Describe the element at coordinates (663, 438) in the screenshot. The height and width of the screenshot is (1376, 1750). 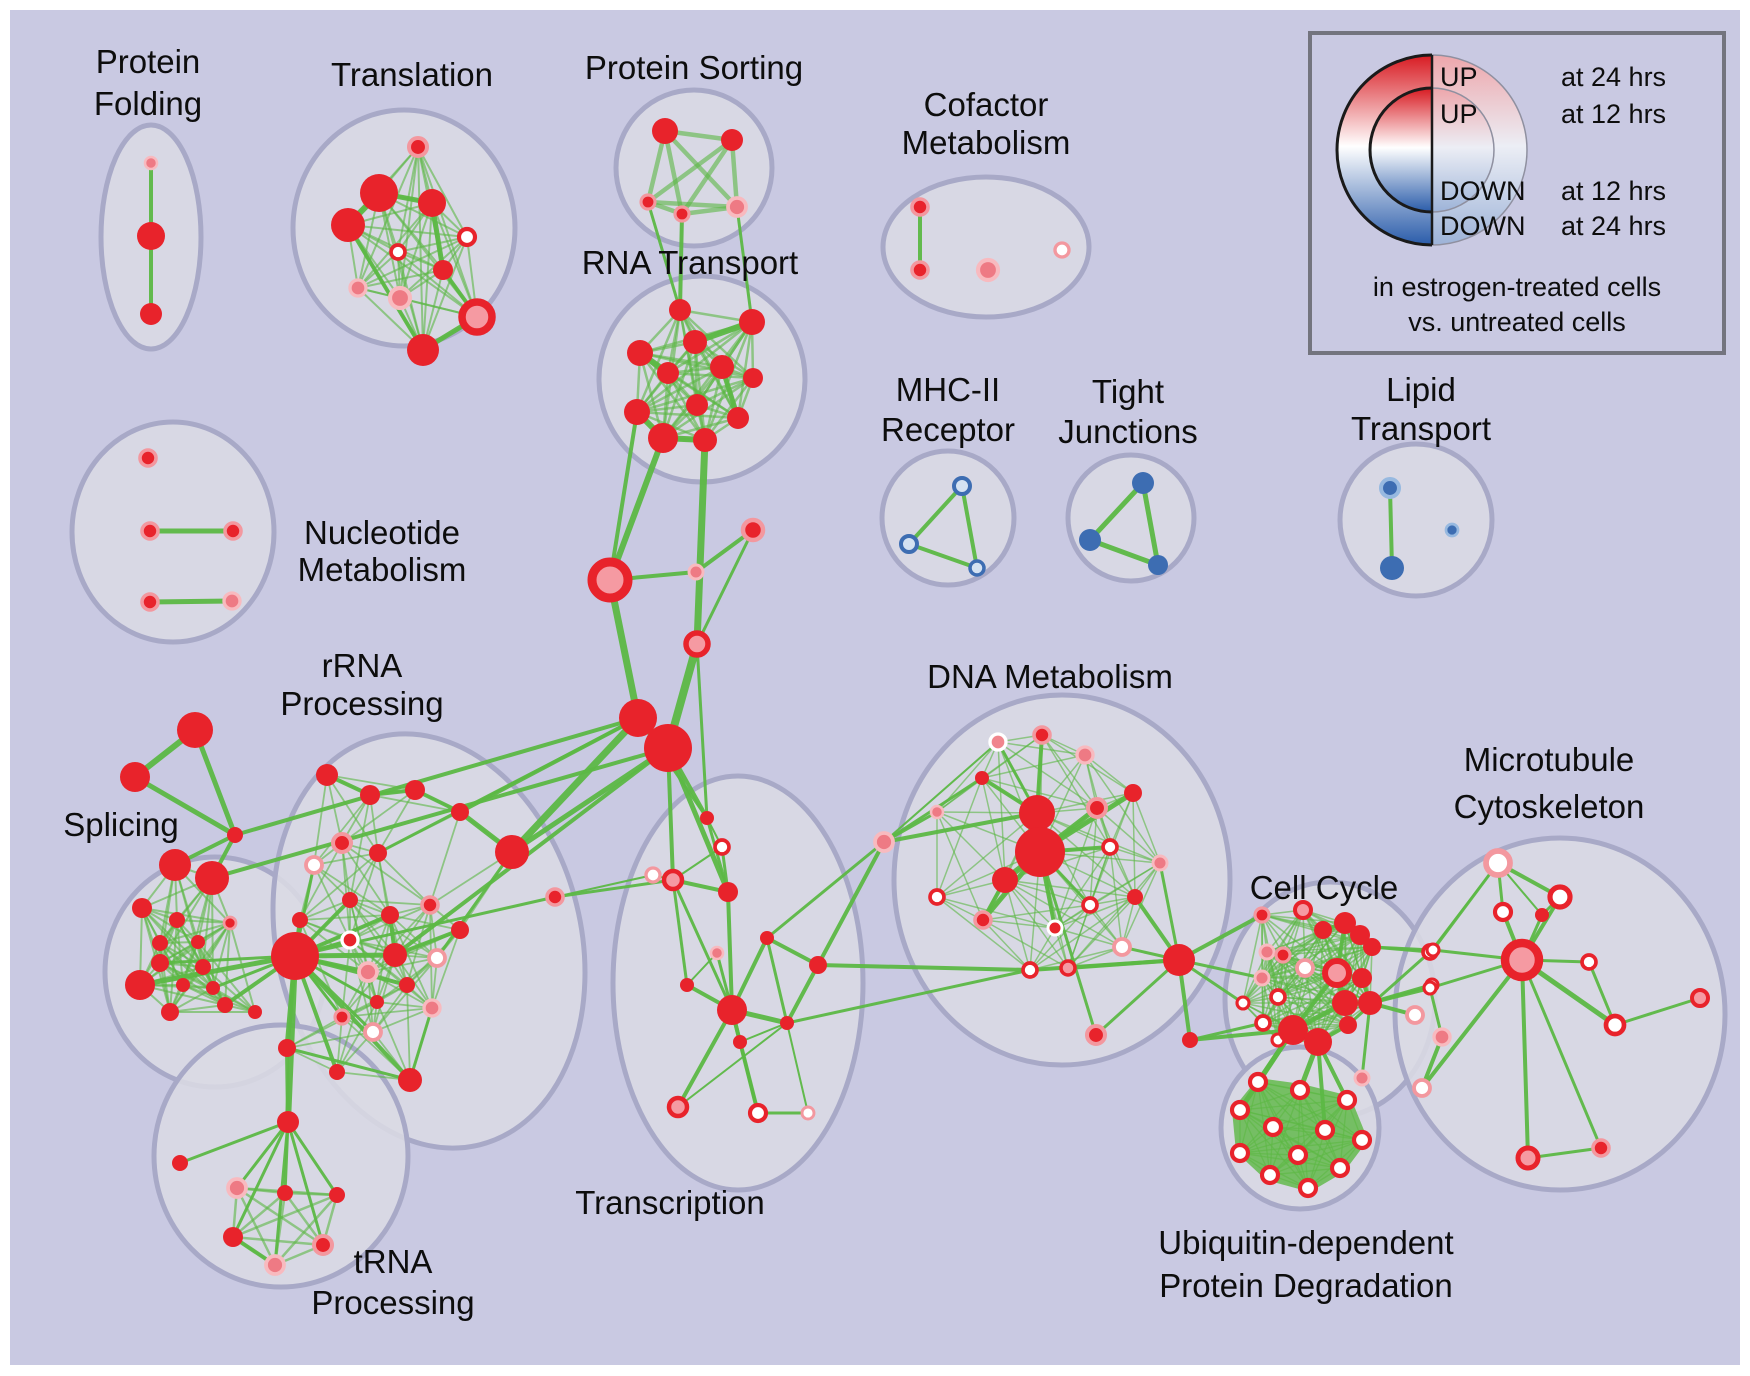
I see `gene-node-r10` at that location.